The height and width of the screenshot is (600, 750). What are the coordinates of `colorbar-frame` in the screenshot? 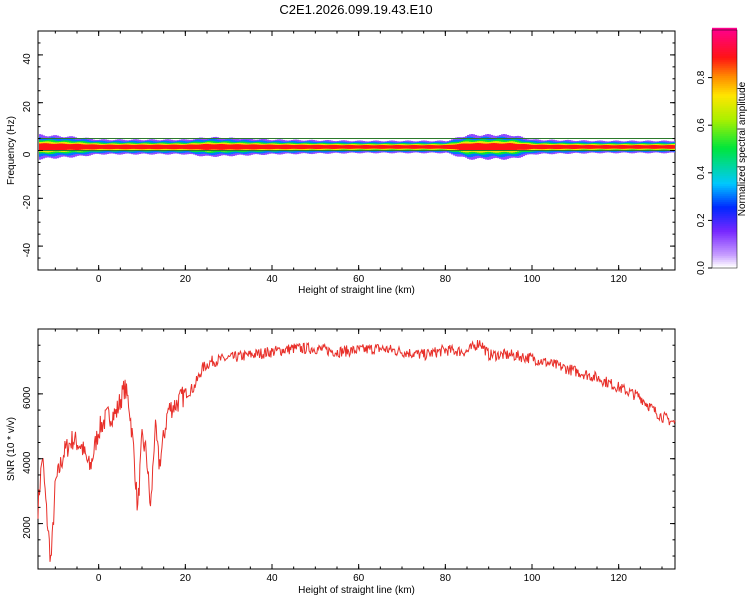 It's located at (724, 149).